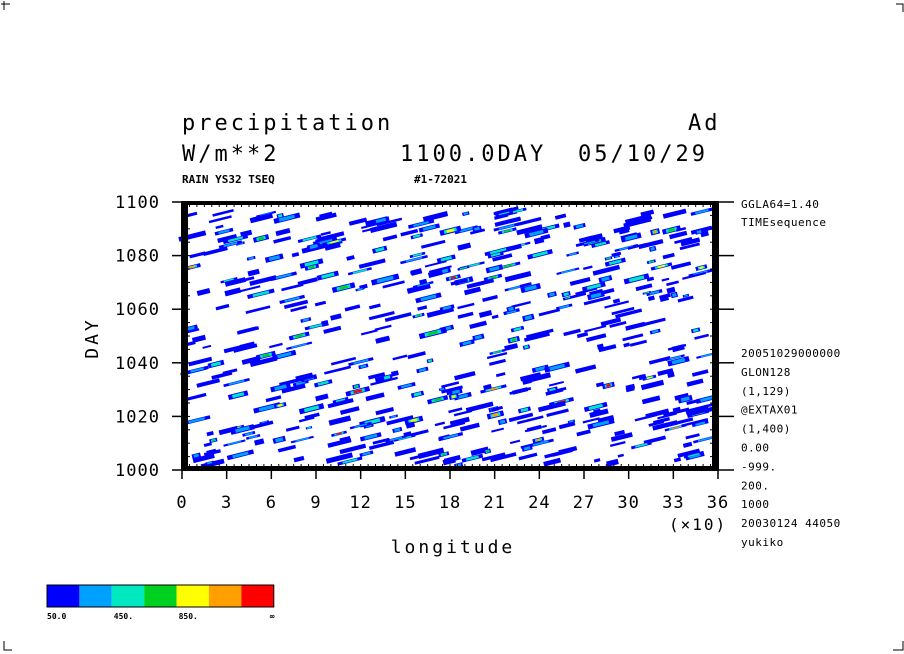 The width and height of the screenshot is (904, 654). What do you see at coordinates (673, 503) in the screenshot?
I see `x-tick-label: 33` at bounding box center [673, 503].